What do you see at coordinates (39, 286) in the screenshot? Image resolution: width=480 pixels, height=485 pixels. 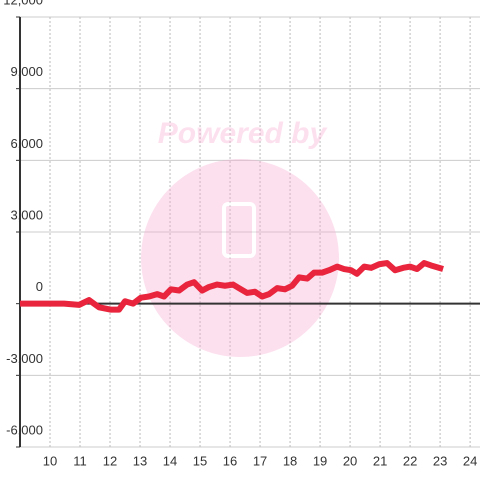 I see `y-tick-label: 0` at bounding box center [39, 286].